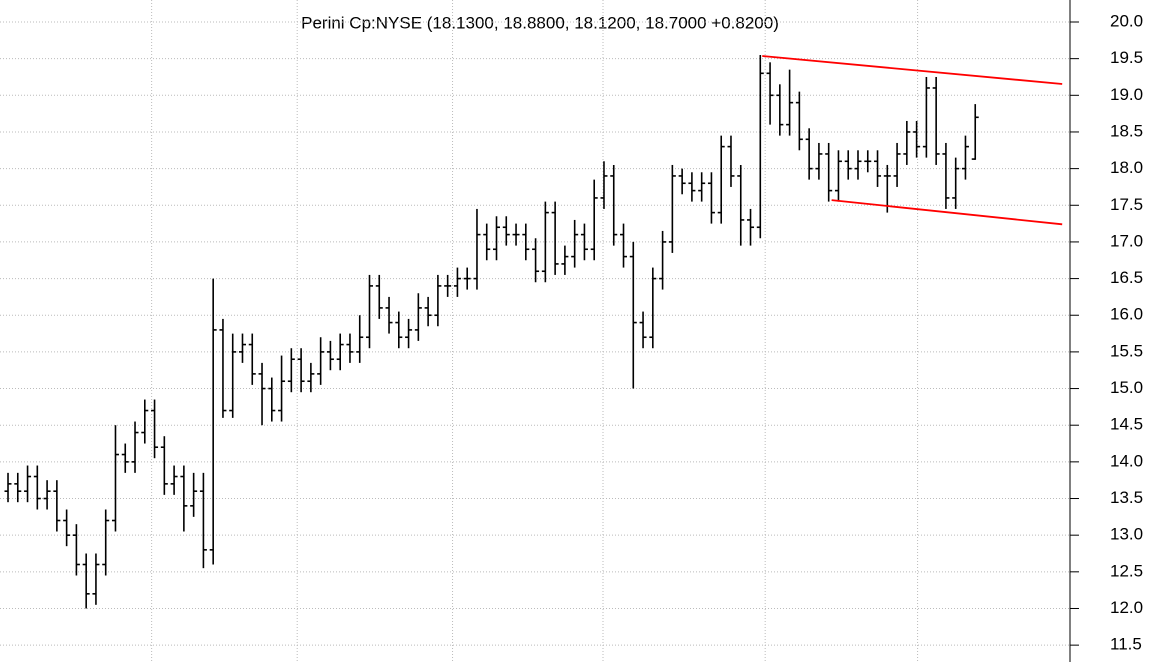 Image resolution: width=1166 pixels, height=662 pixels. What do you see at coordinates (1126, 534) in the screenshot?
I see `y-tick-label: 13.0` at bounding box center [1126, 534].